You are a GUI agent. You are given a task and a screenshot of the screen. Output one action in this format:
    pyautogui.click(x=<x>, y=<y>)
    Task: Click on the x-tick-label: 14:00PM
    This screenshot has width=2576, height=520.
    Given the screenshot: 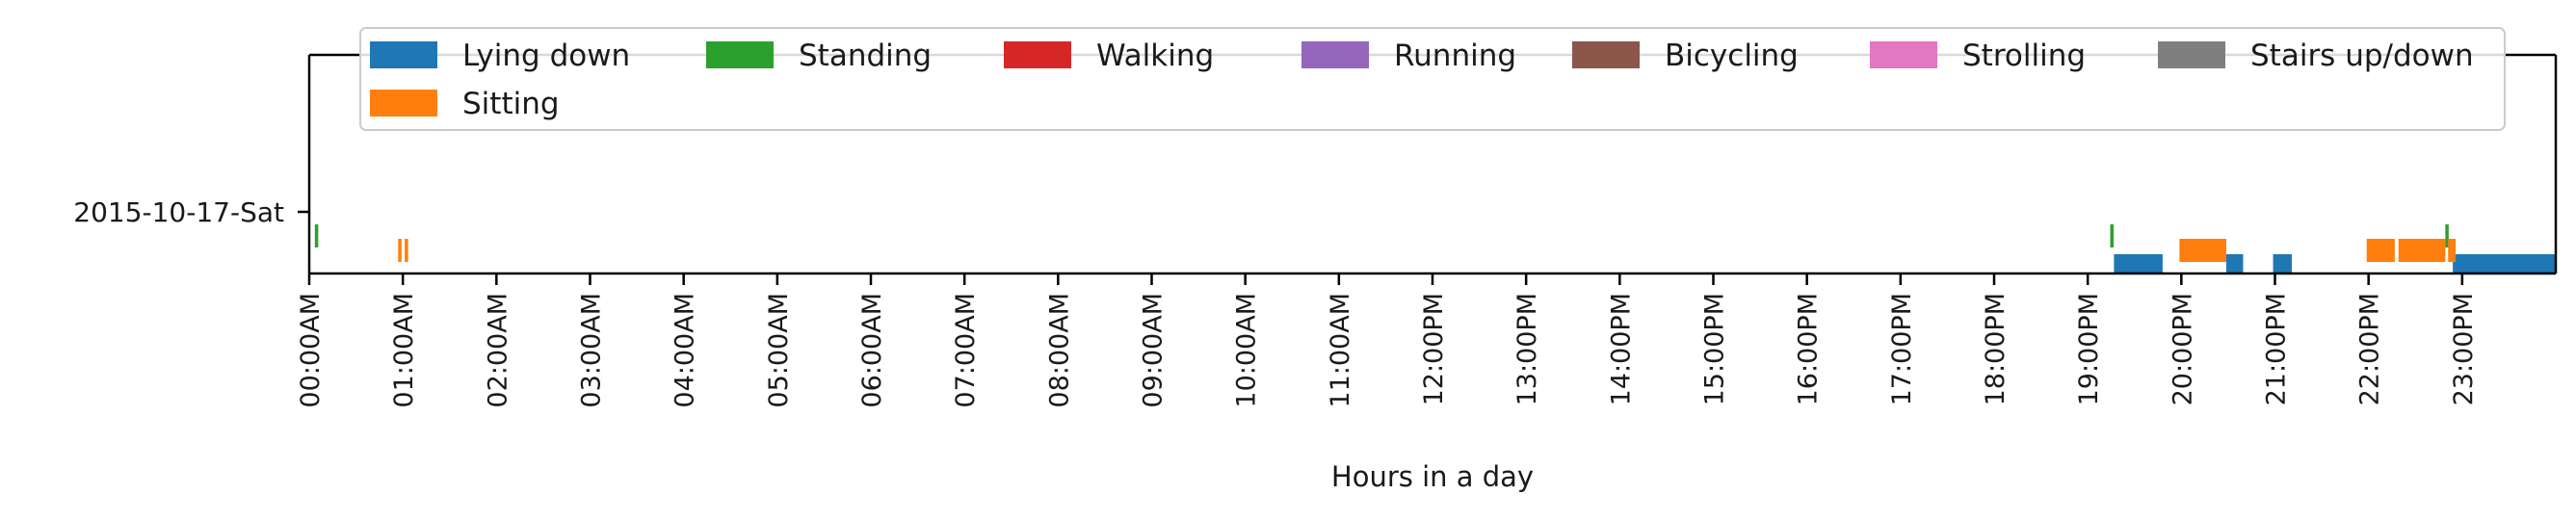 What is the action you would take?
    pyautogui.click(x=1621, y=349)
    